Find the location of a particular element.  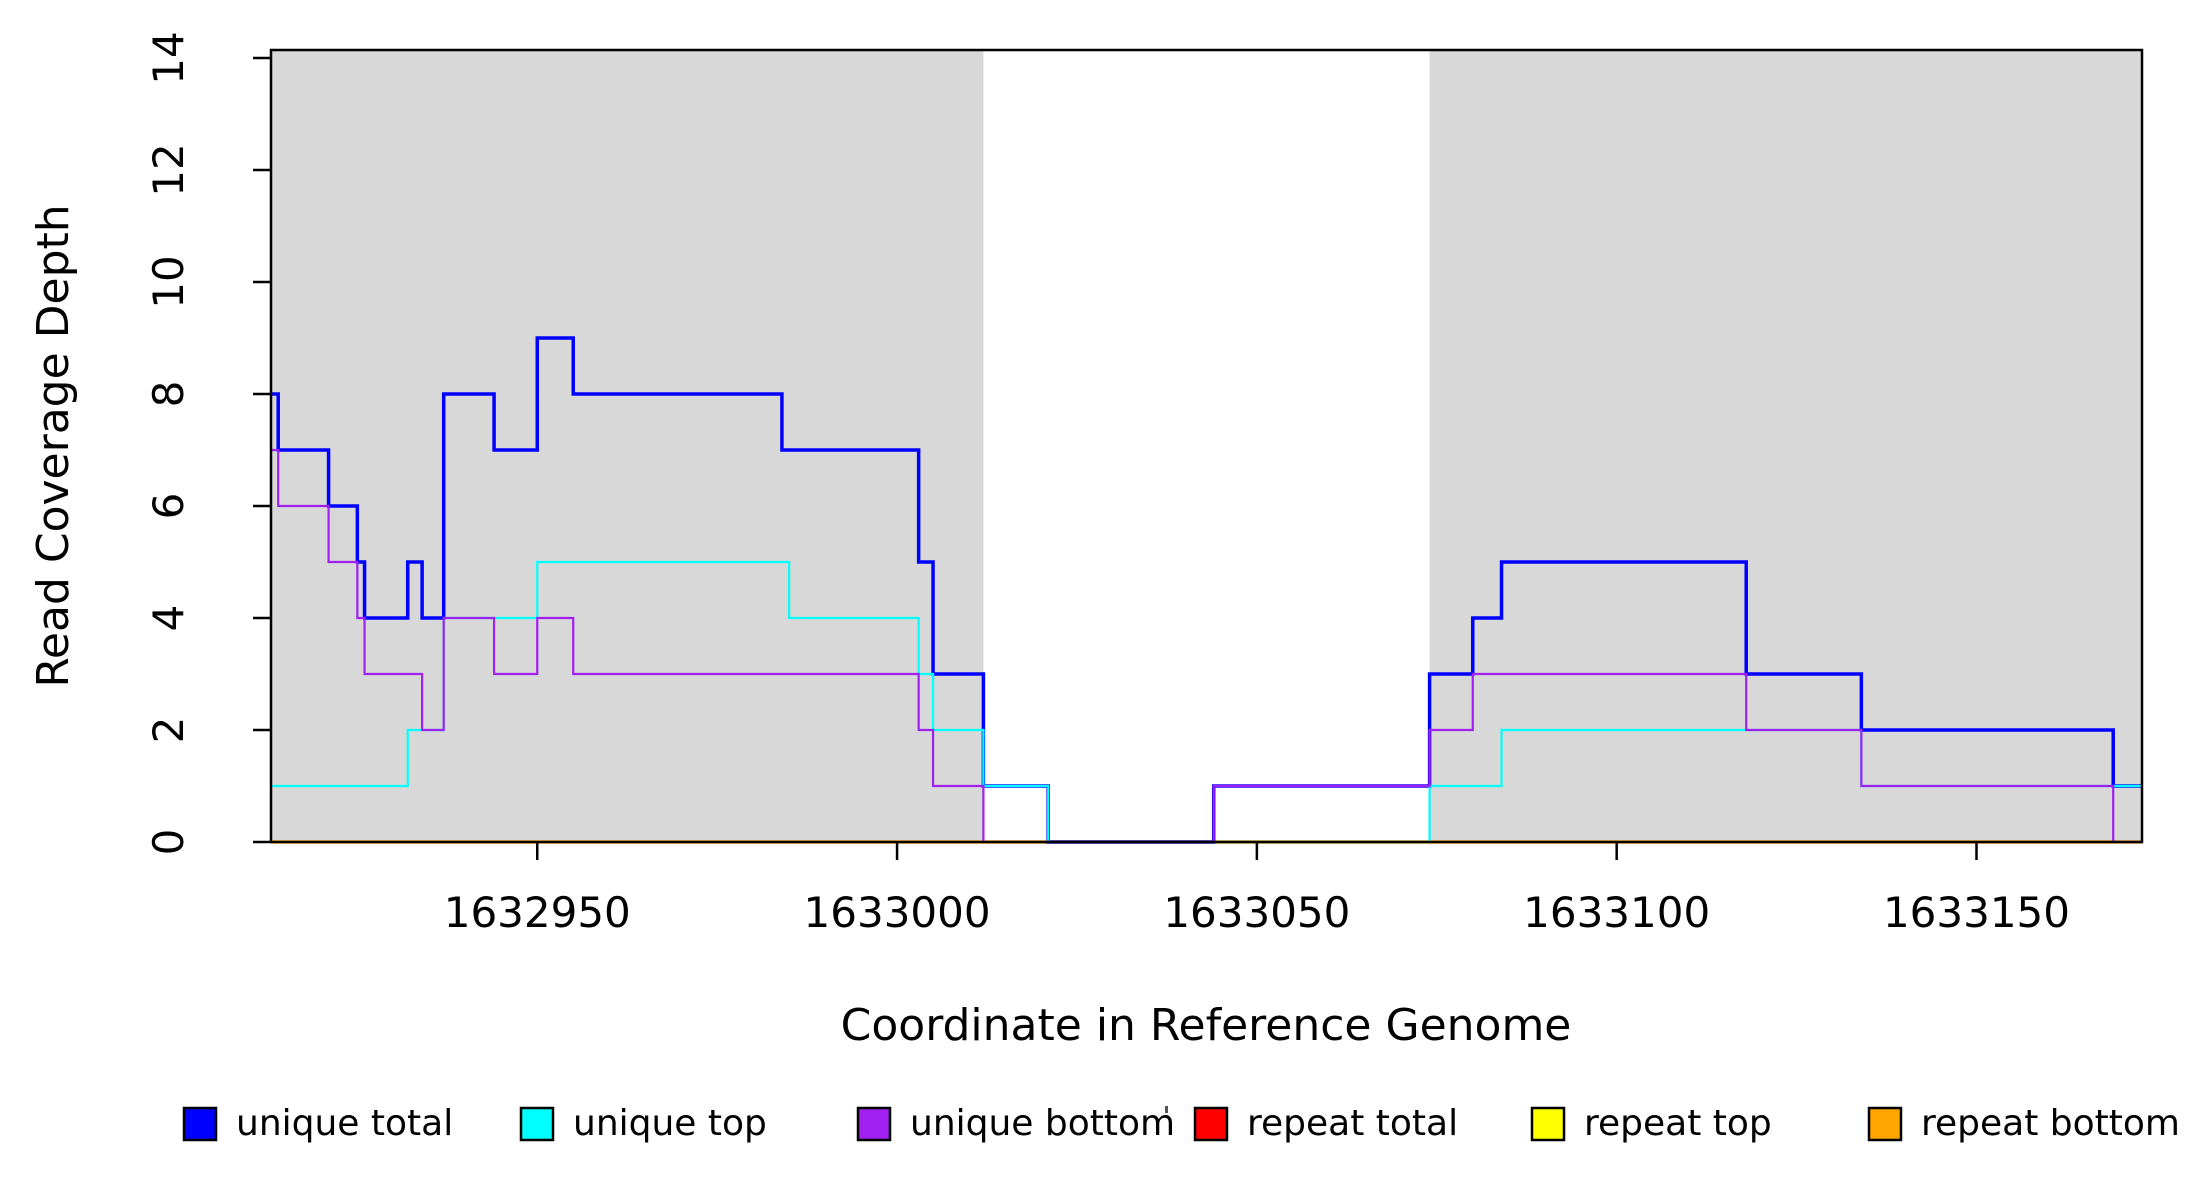

legend-item-repeat-total: repeat total is located at coordinates (1325, 1123).